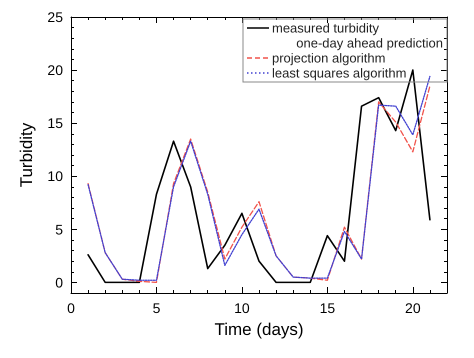  Describe the element at coordinates (369, 43) in the screenshot. I see `legend-title: one-day ahead prediction` at that location.